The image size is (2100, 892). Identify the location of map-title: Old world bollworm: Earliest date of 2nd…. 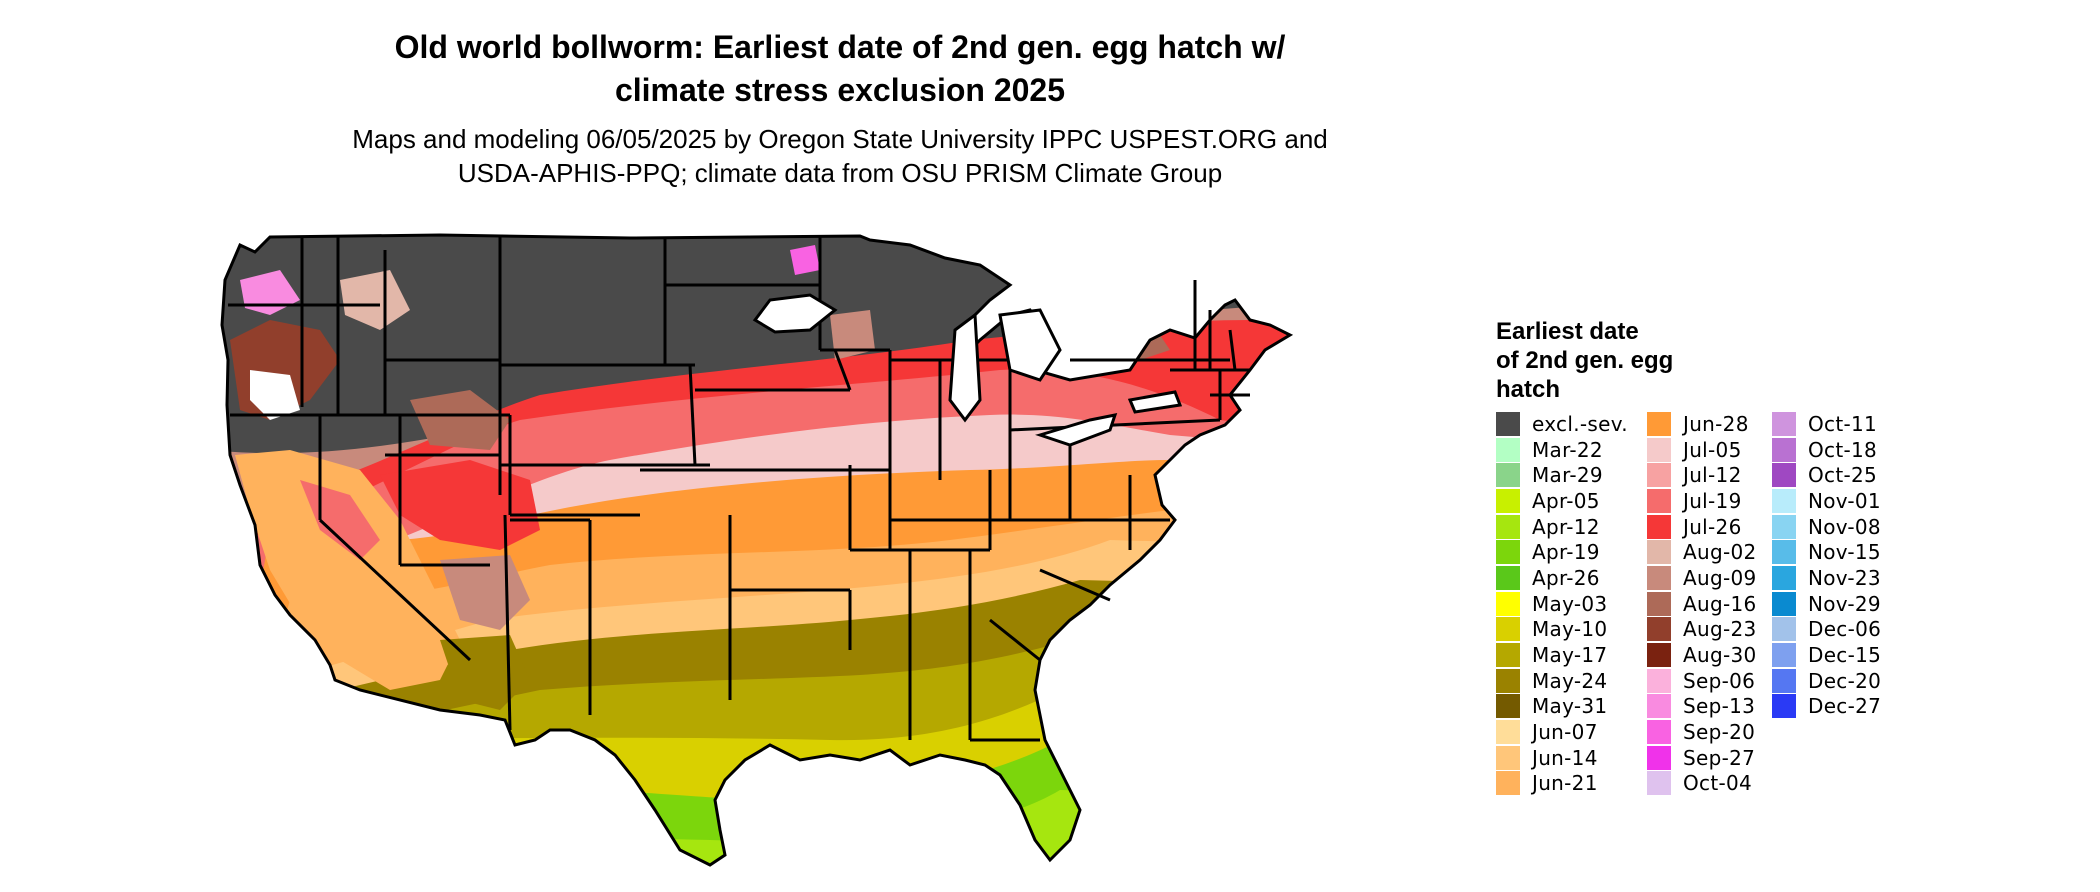
(840, 69).